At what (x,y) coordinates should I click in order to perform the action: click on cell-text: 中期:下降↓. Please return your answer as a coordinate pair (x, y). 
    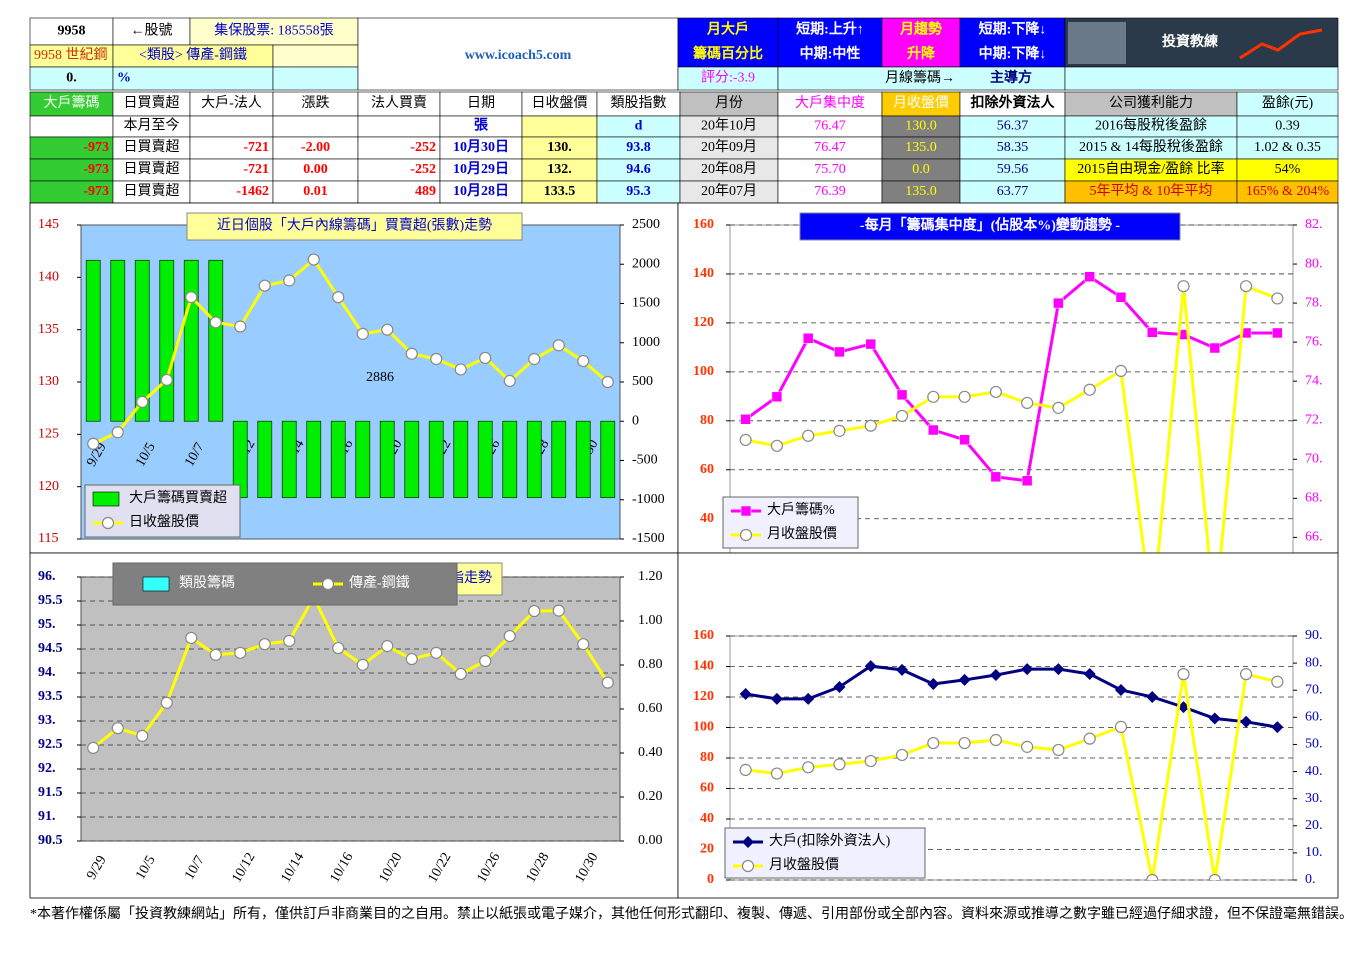
    Looking at the image, I should click on (1013, 53).